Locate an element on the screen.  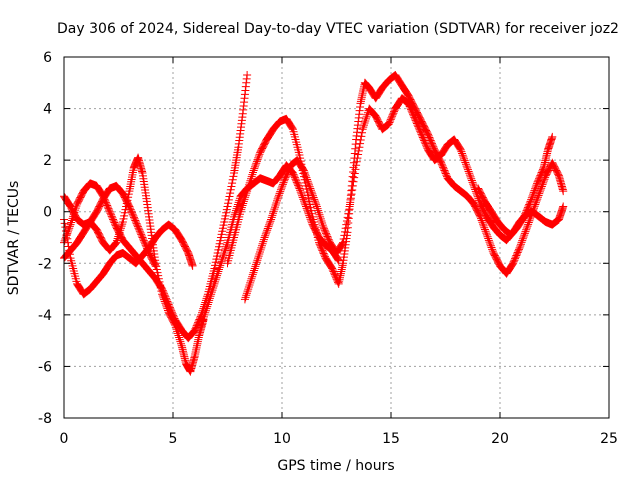
y-tick-label: -4 is located at coordinates (45, 316).